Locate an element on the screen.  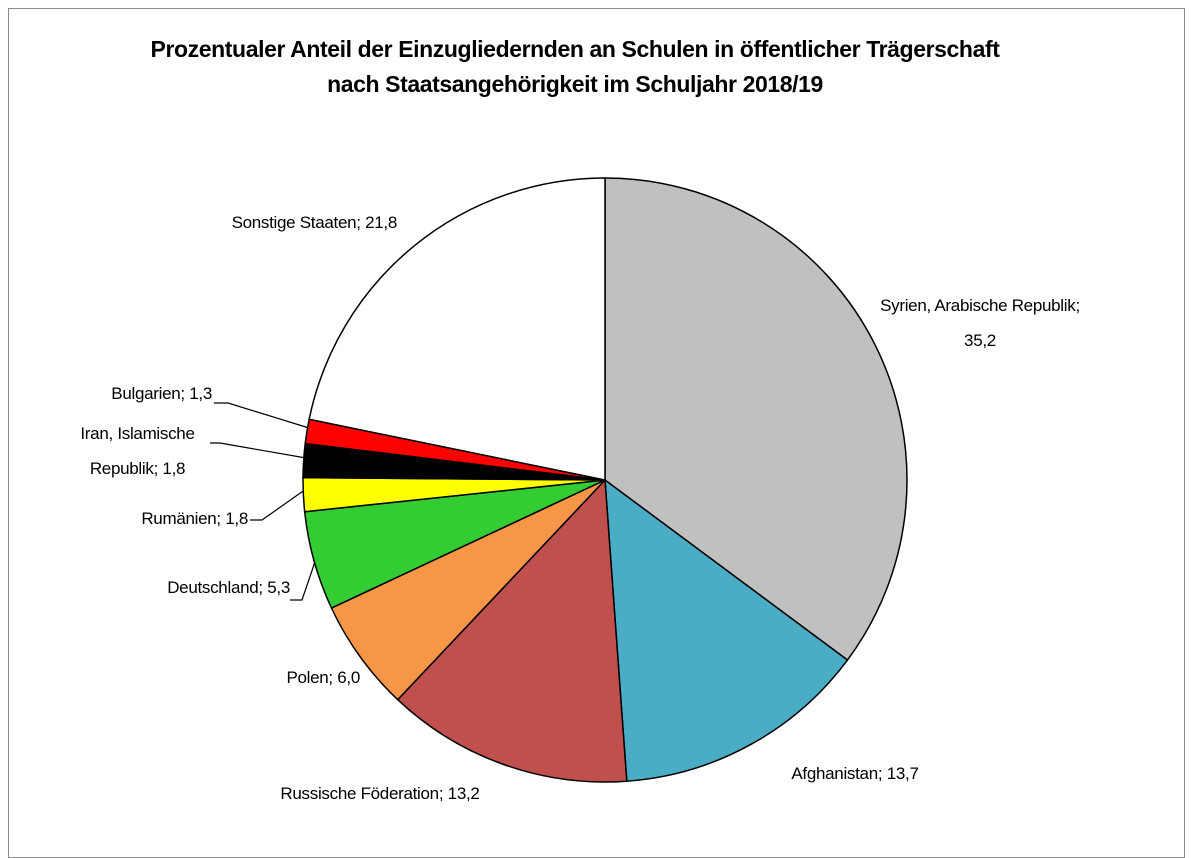
slice-label: Afghanistan; 13,7 is located at coordinates (855, 773).